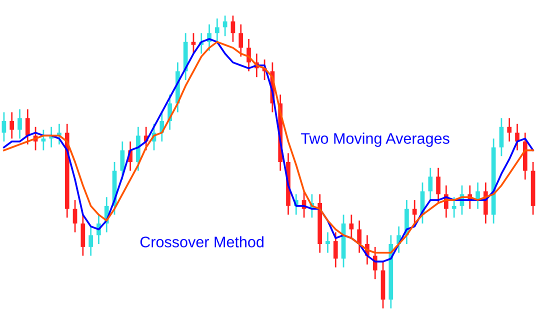 Image resolution: width=537 pixels, height=324 pixels. I want to click on annotation: Two Moving Averages, so click(375, 139).